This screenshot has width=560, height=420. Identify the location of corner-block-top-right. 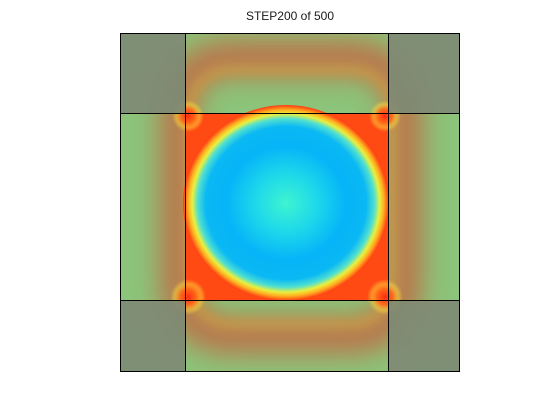
(424, 73).